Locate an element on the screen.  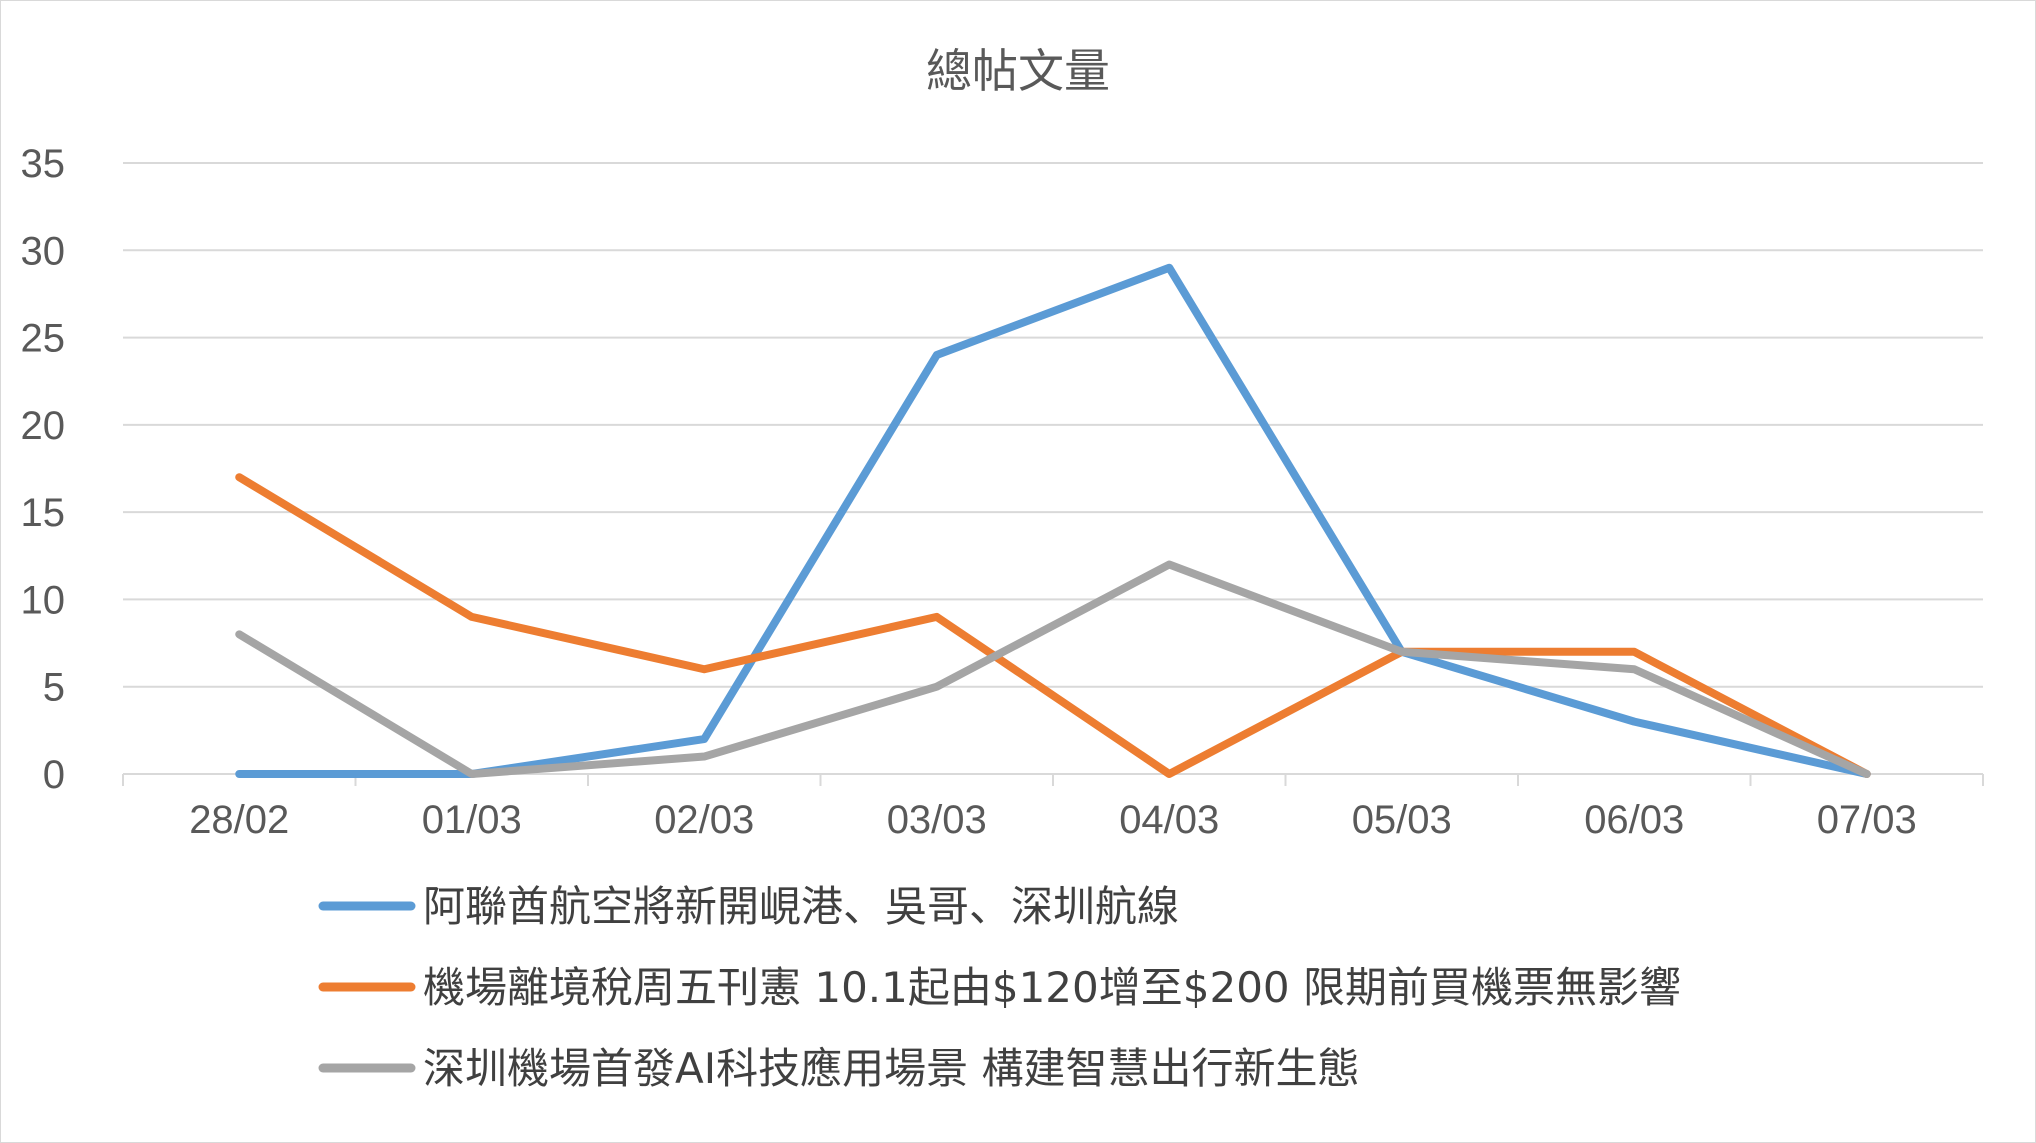
y-tick-label: 0 is located at coordinates (54, 775).